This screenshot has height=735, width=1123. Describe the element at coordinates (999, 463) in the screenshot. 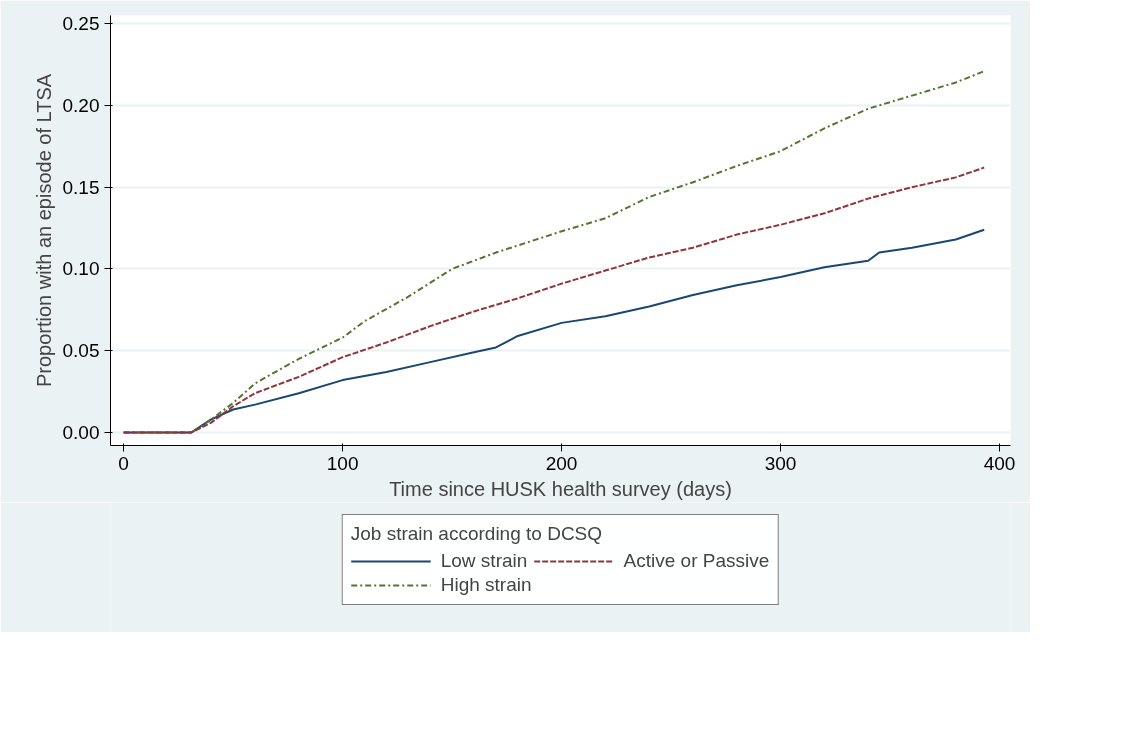

I see `x-tick-label: 400` at that location.